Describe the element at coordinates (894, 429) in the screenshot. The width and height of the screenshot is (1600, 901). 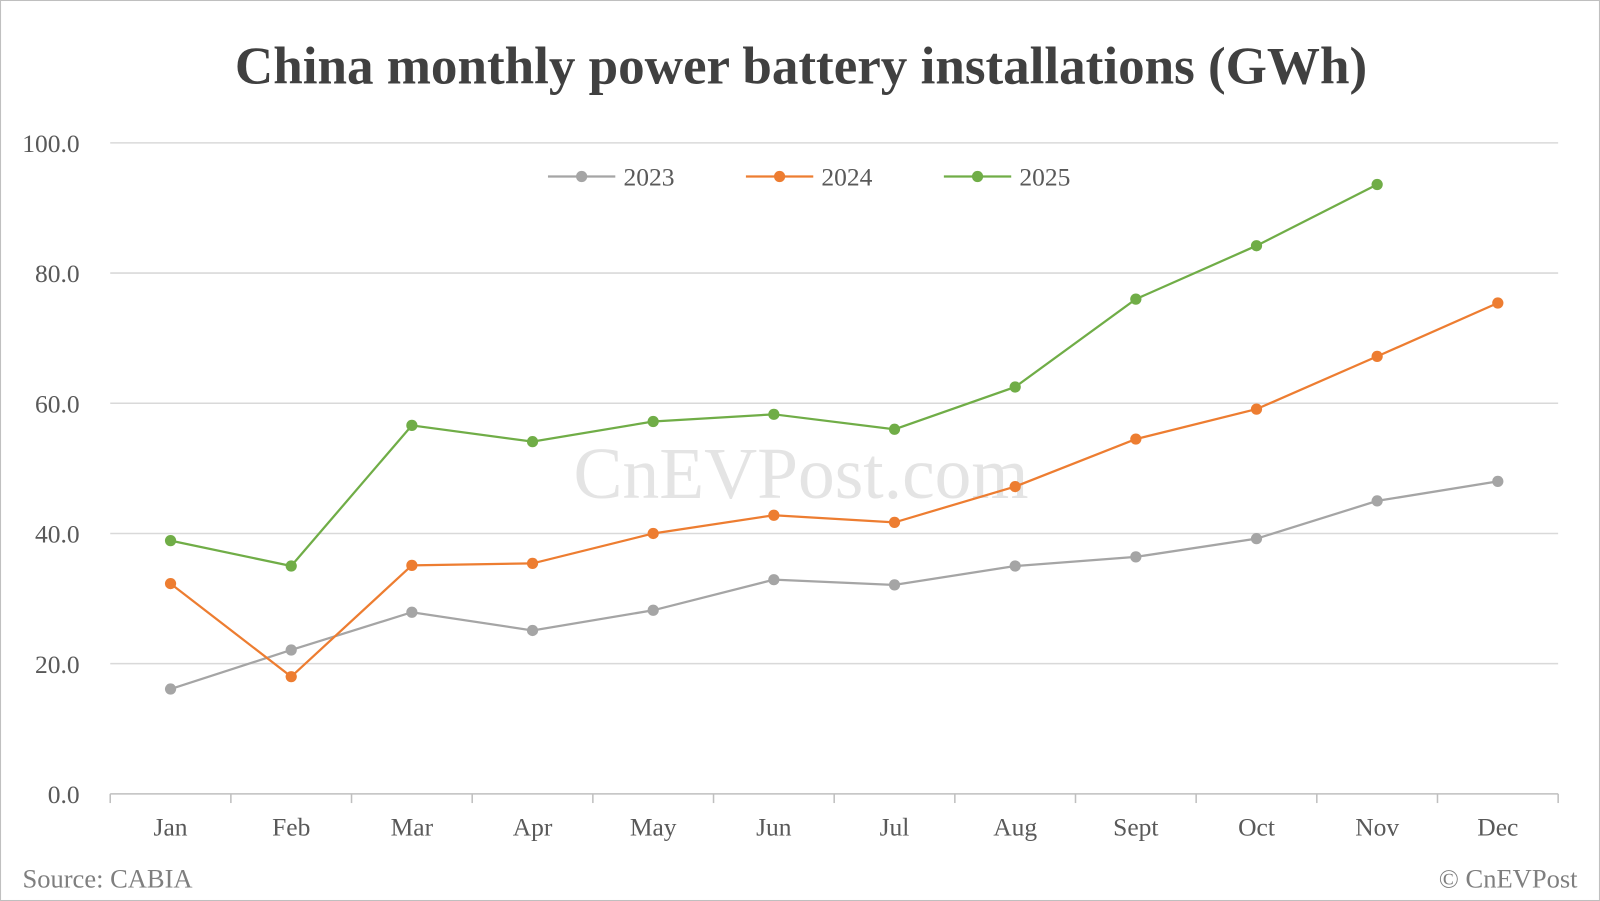
I see `data-point-2025-Jul` at that location.